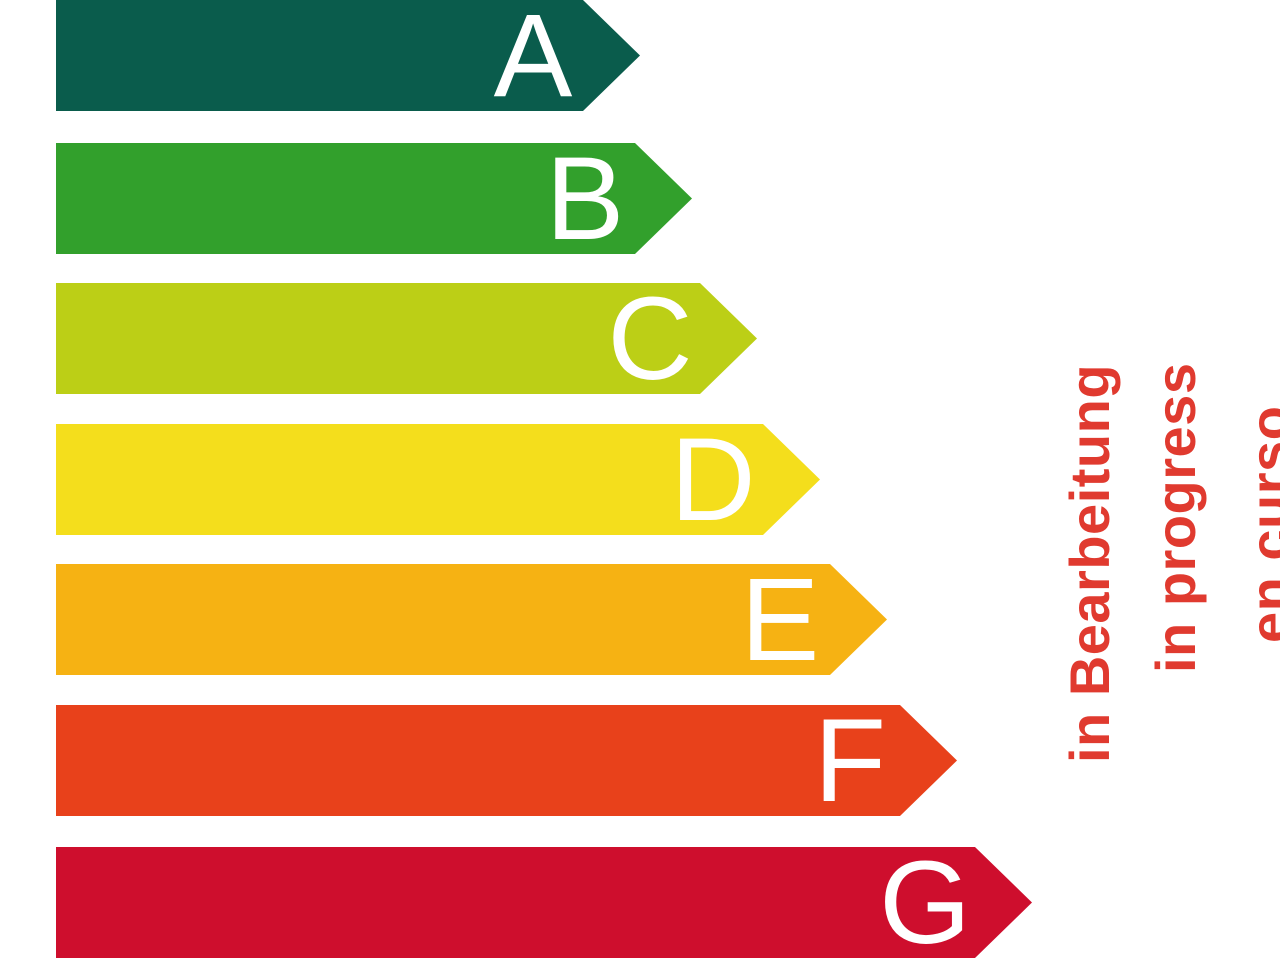 Image resolution: width=1280 pixels, height=960 pixels. I want to click on bar-shape-c, so click(406, 338).